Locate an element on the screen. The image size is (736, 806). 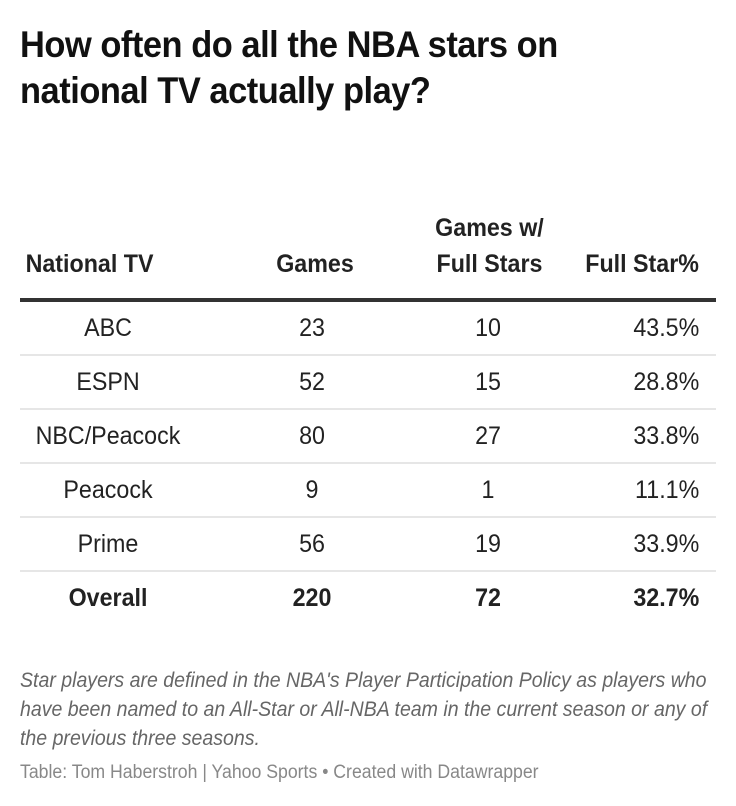
cell-network: ABC is located at coordinates (108, 327).